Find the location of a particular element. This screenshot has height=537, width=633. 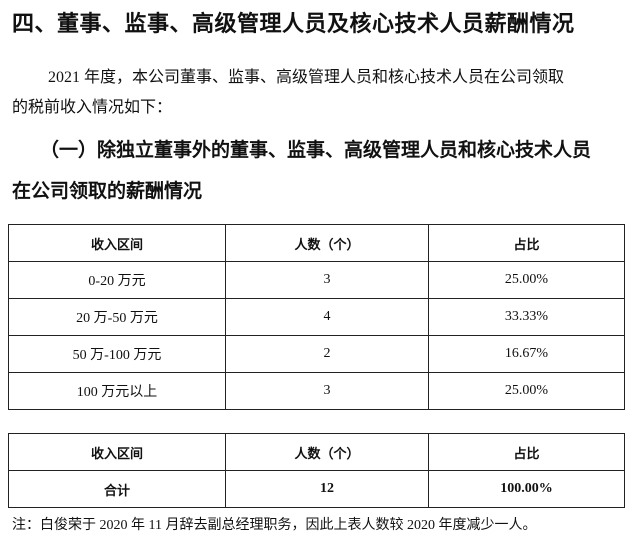

cell: 100.00% is located at coordinates (526, 489).